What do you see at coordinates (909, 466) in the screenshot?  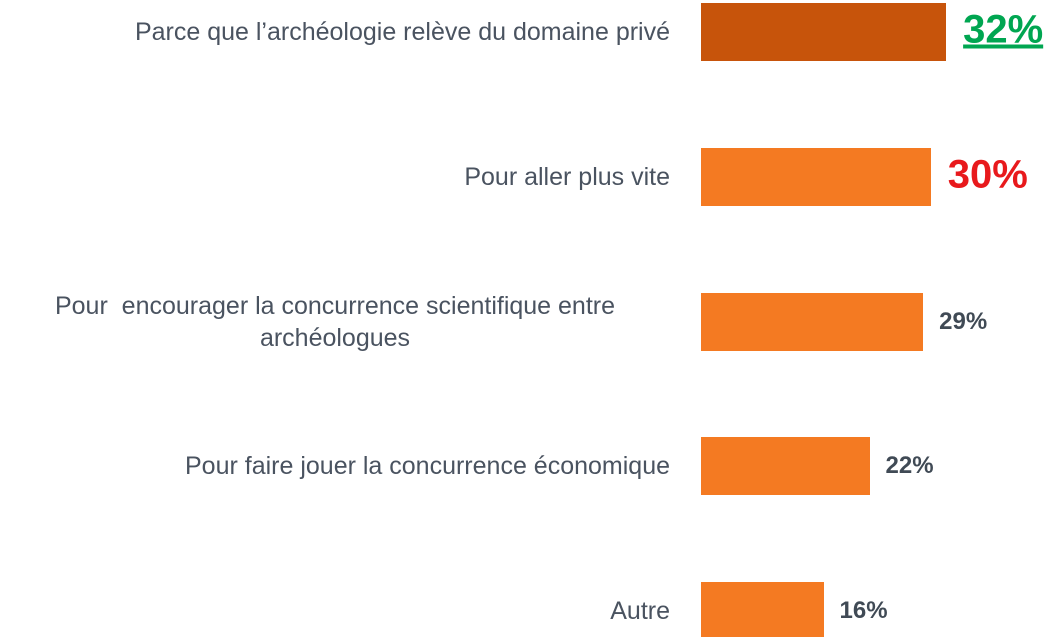 I see `value-label: 22%` at bounding box center [909, 466].